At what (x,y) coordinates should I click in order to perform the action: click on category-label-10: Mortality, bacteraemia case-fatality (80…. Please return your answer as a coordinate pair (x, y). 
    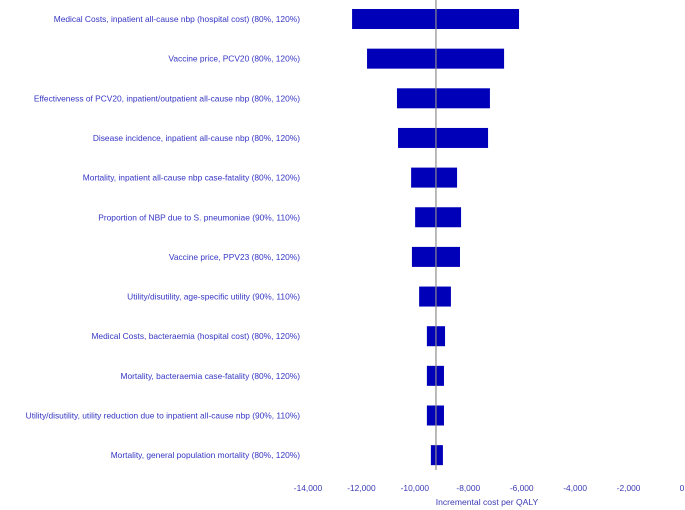
    Looking at the image, I should click on (210, 376).